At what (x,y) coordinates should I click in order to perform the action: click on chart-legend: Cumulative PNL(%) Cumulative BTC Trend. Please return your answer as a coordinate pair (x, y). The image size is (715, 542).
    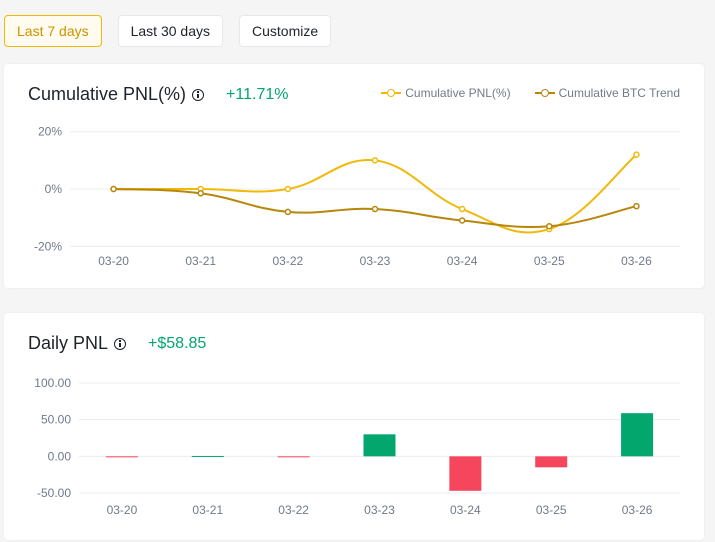
    Looking at the image, I should click on (530, 93).